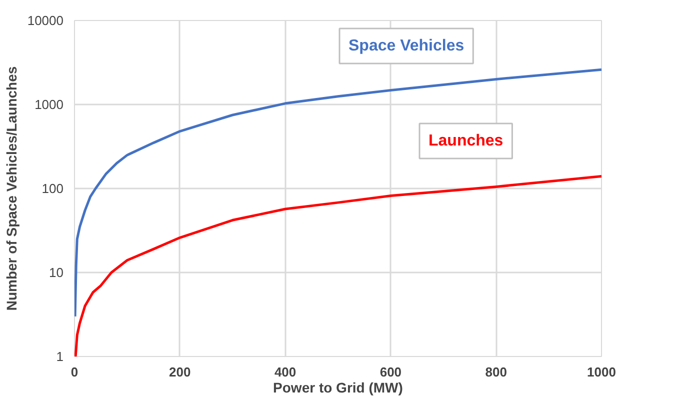 This screenshot has width=680, height=402. What do you see at coordinates (49, 104) in the screenshot?
I see `y-tick-label: 1000` at bounding box center [49, 104].